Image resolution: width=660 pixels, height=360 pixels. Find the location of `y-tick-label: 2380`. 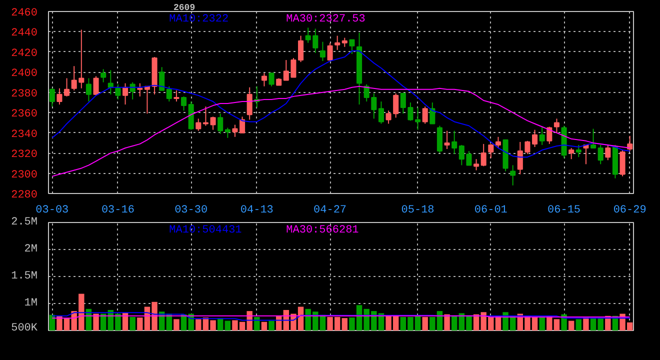

y-tick-label: 2380 is located at coordinates (24, 94).